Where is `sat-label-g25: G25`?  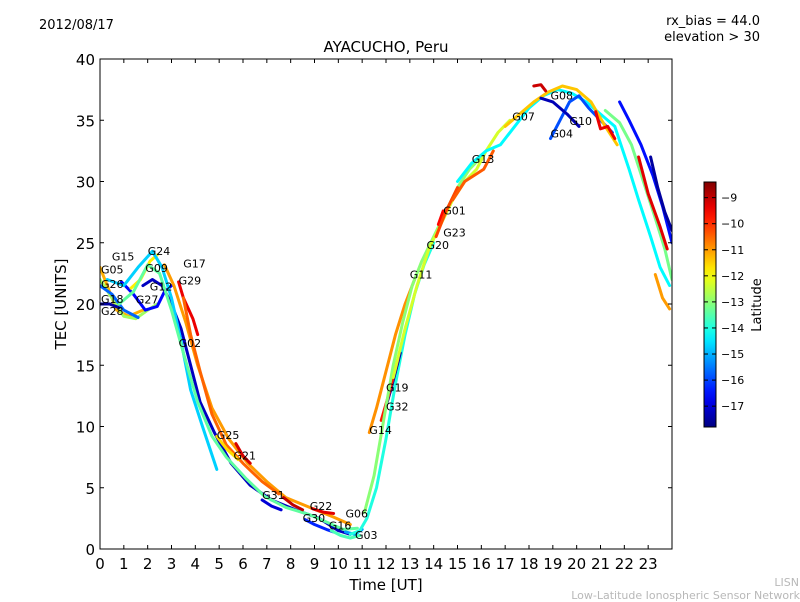
sat-label-g25: G25 is located at coordinates (228, 435).